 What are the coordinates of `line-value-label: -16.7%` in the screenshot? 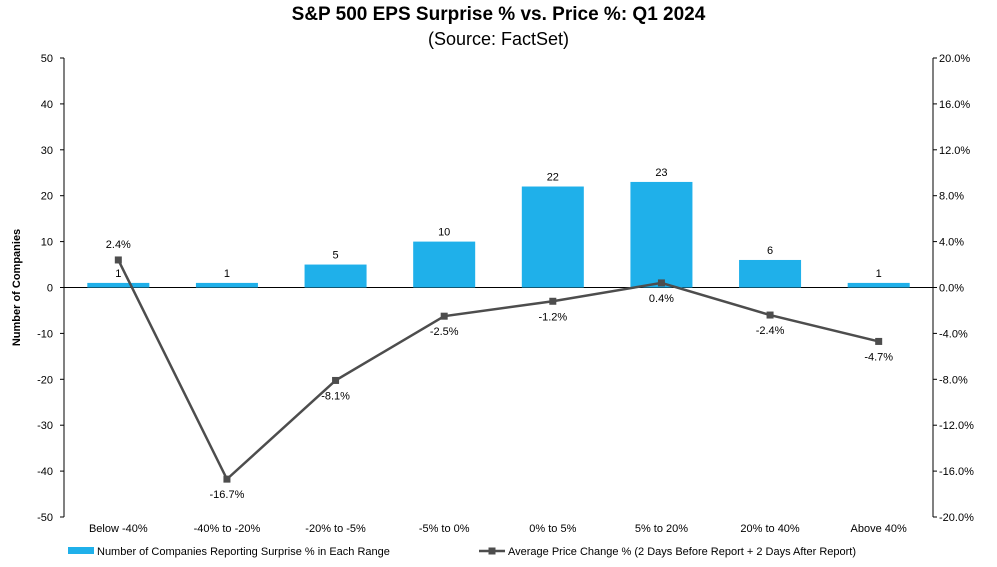 It's located at (227, 495).